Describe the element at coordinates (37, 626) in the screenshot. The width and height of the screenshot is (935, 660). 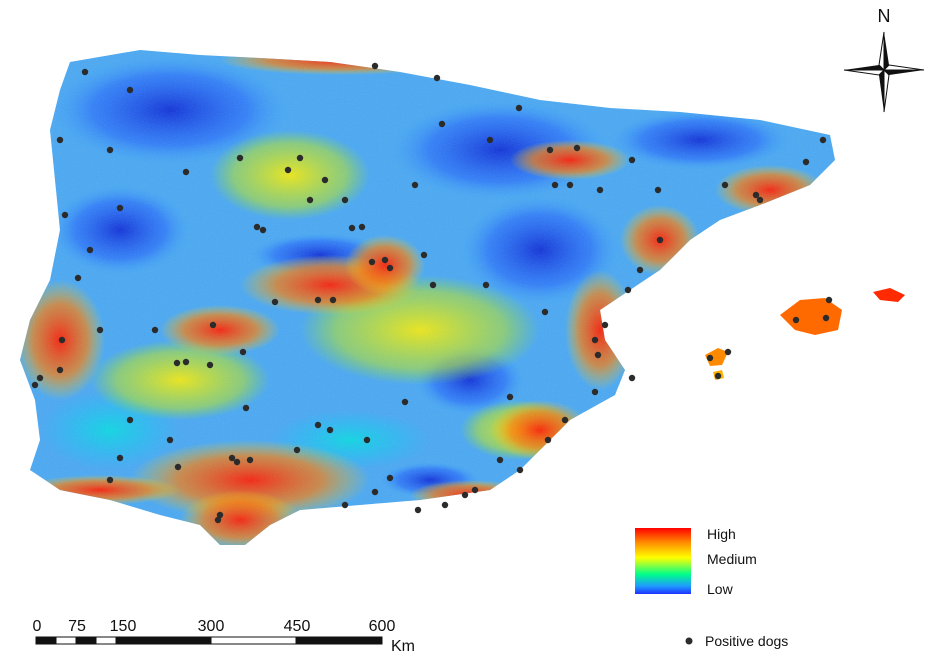
I see `scale-tick-0: 0` at that location.